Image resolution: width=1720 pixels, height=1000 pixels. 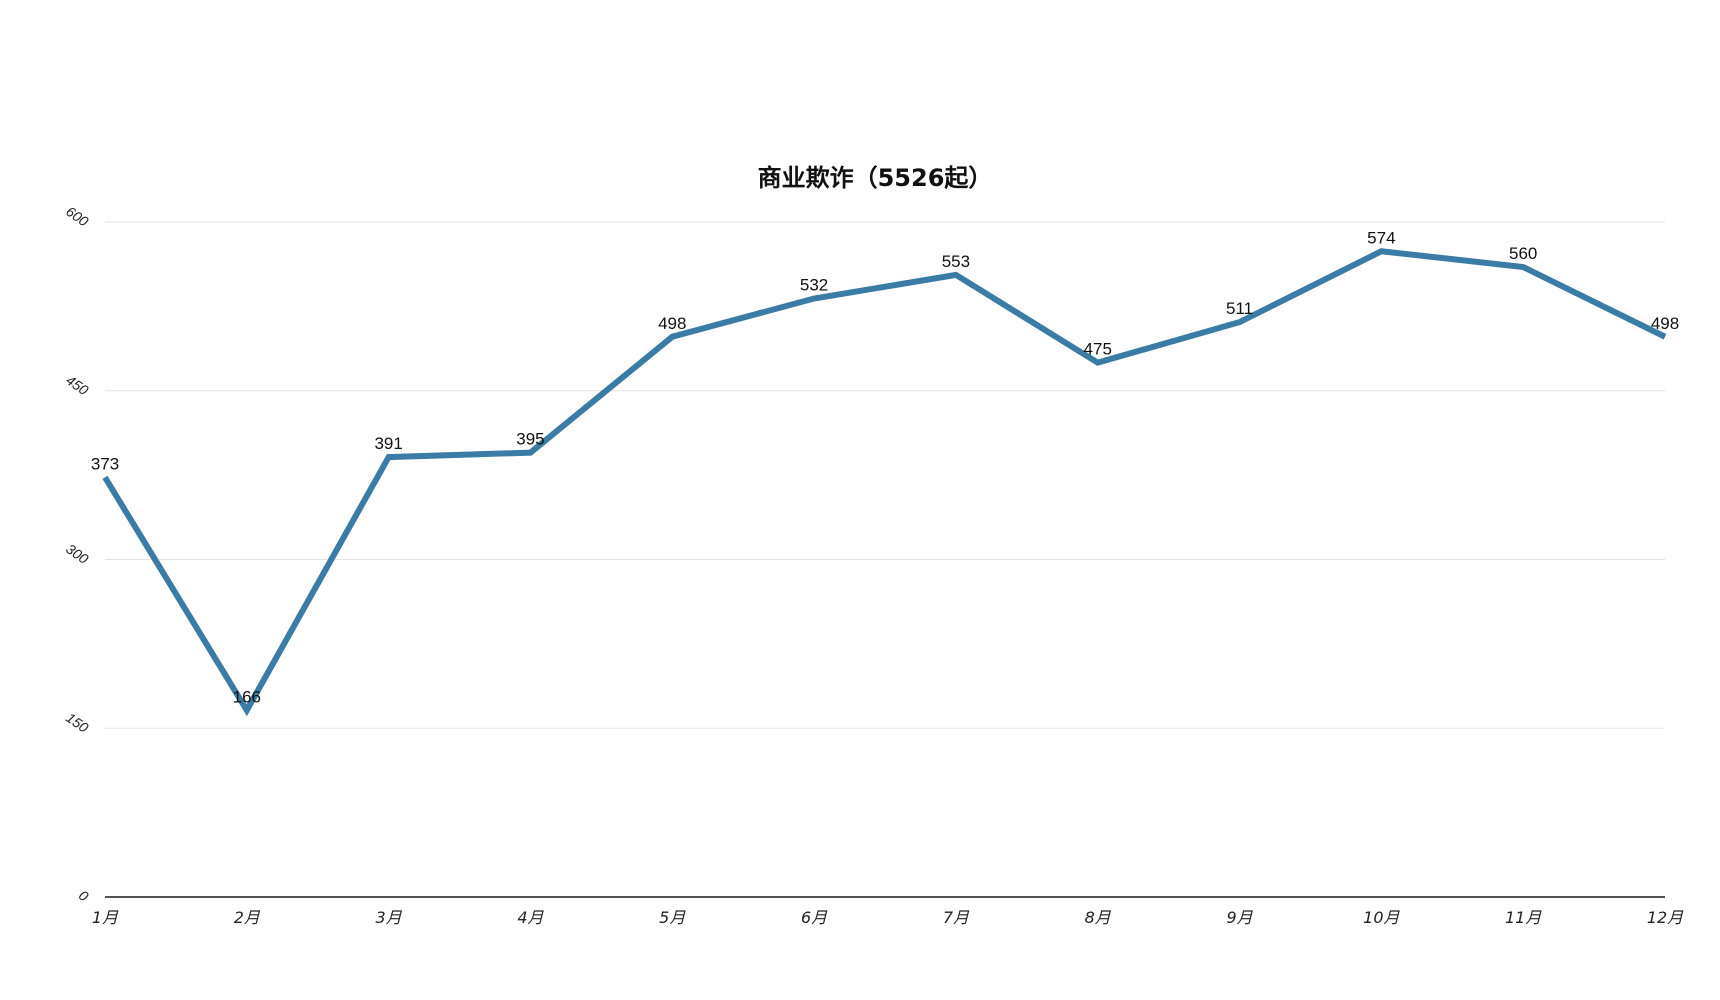 What do you see at coordinates (814, 917) in the screenshot?
I see `x-tick-label: 6月` at bounding box center [814, 917].